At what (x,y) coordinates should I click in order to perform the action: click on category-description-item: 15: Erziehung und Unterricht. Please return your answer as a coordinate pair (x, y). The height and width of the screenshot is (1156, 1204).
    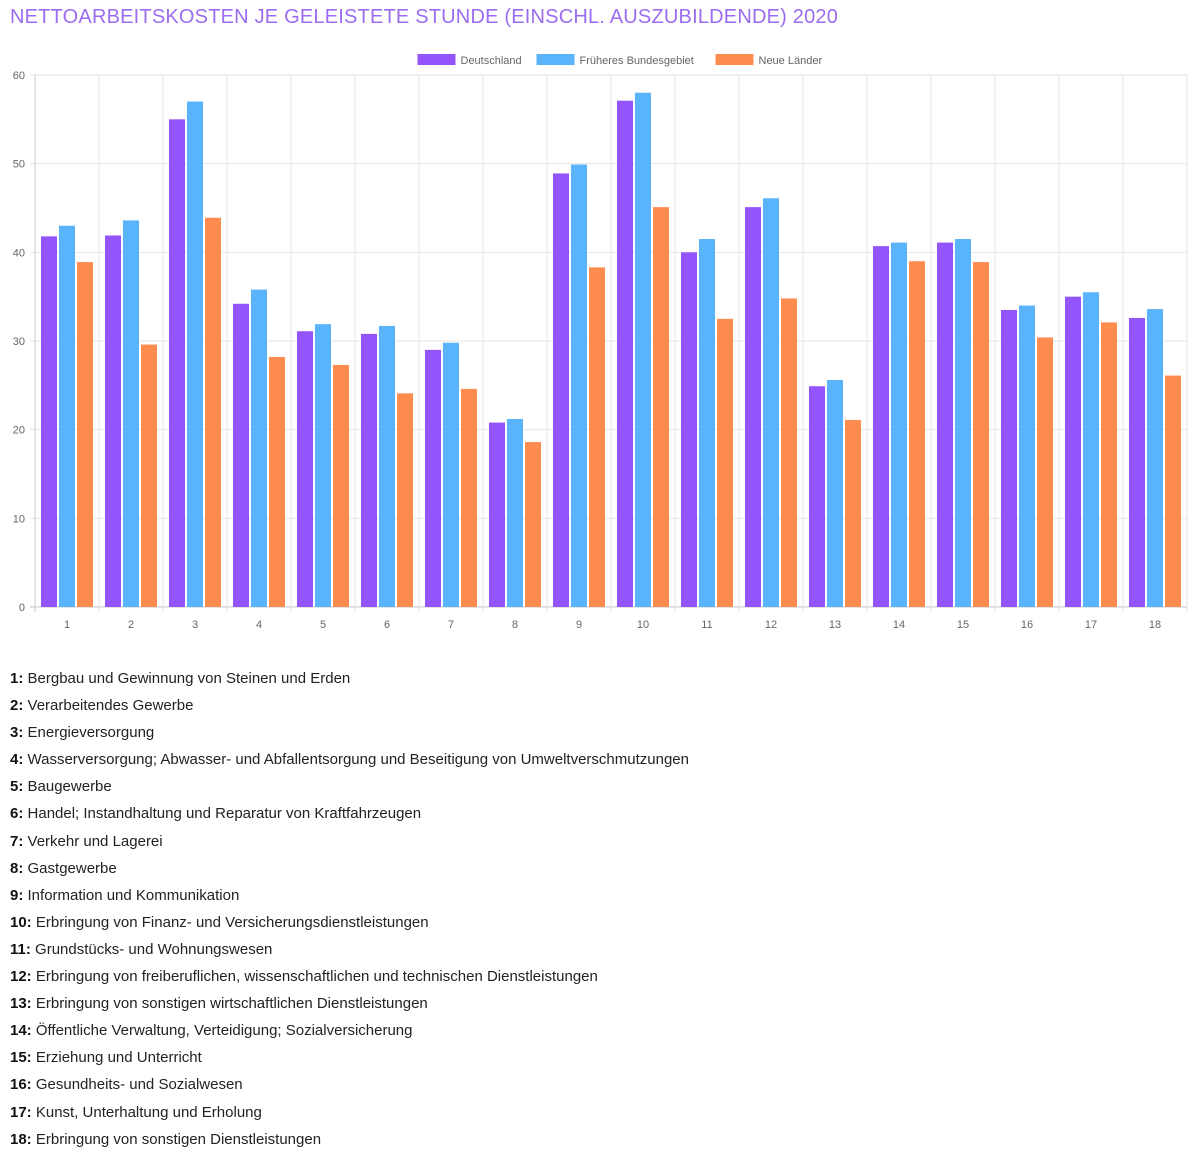
    Looking at the image, I should click on (349, 1060).